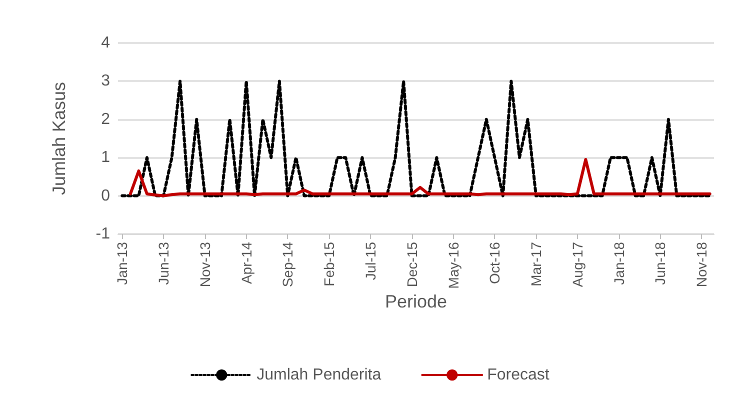  I want to click on x-tick-label: Oct-16, so click(494, 263).